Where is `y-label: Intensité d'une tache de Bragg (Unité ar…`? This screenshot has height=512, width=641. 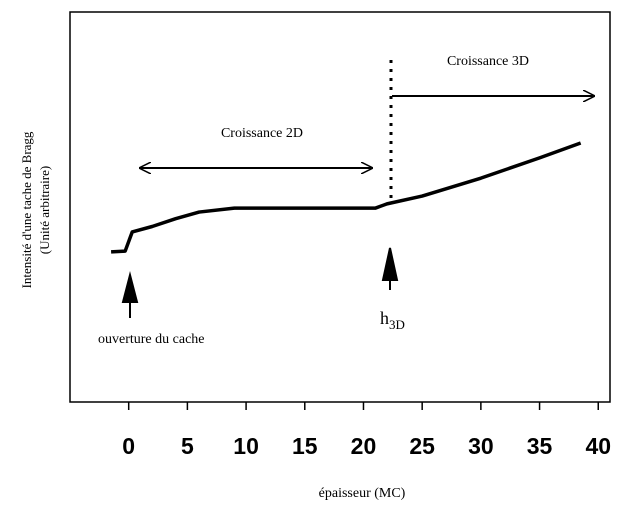 y-label: Intensité d'une tache de Bragg (Unité ar… is located at coordinates (35, 209).